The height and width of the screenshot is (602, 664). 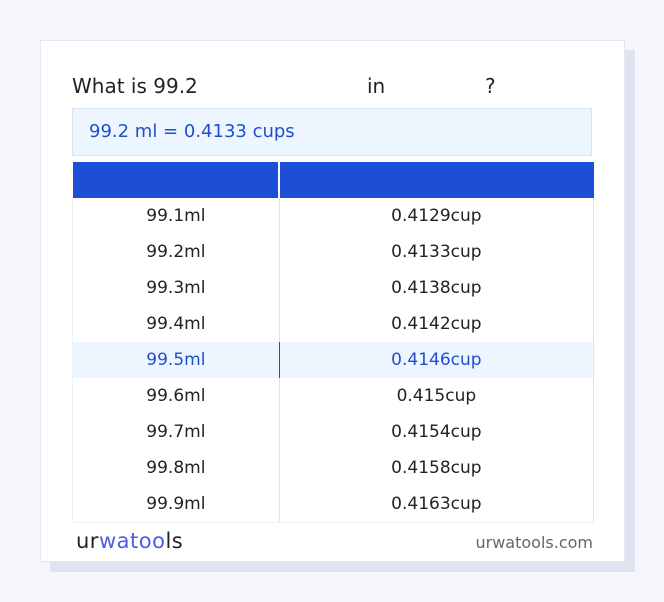 I want to click on cell-ml: 99.8ml, so click(x=176, y=468).